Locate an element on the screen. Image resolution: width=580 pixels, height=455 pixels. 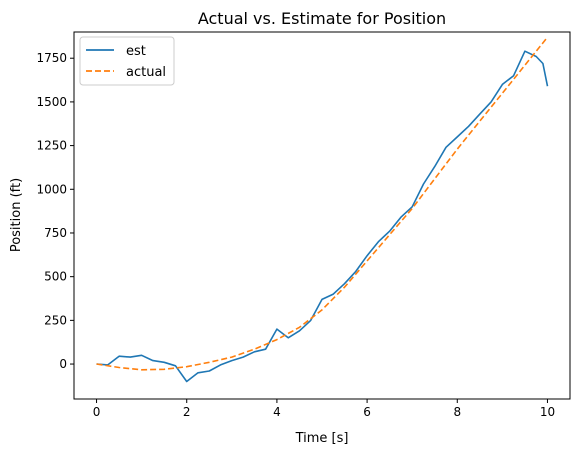
legend-actual-label: actual is located at coordinates (146, 72).